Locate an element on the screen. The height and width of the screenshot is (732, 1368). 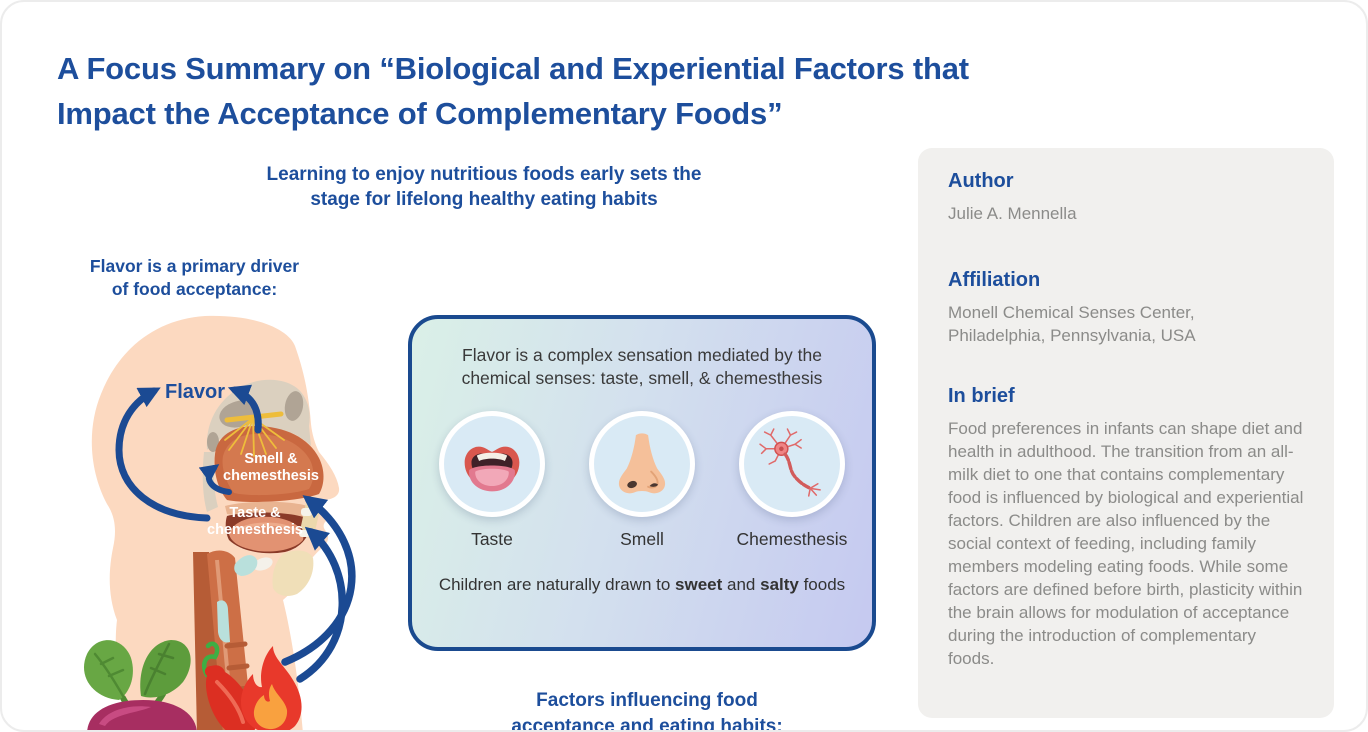
flavor-heading-line2: of food acceptance: is located at coordinates (194, 289).